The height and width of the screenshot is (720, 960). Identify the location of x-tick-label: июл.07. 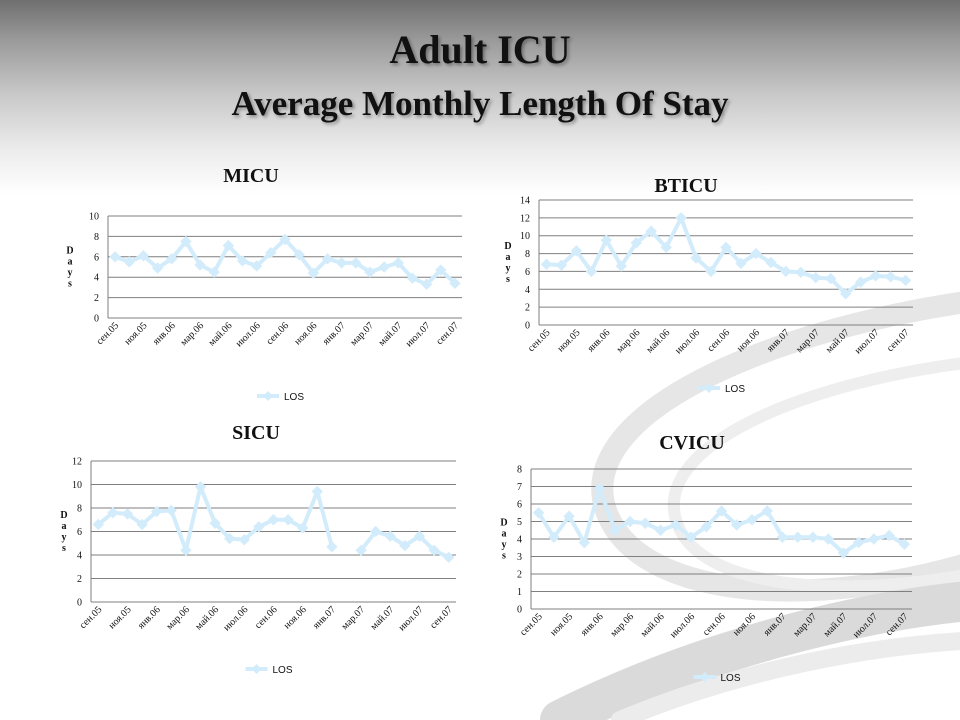
(411, 618).